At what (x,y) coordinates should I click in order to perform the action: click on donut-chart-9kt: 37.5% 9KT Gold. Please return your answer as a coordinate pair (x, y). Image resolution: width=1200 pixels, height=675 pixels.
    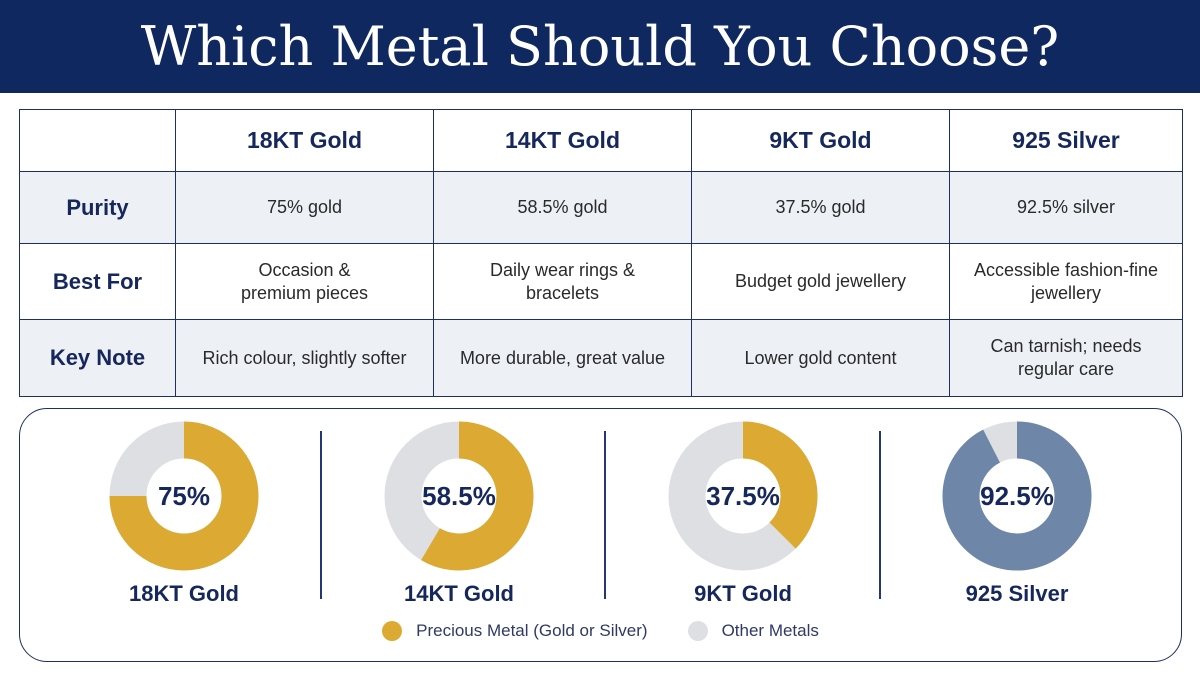
    Looking at the image, I should click on (743, 519).